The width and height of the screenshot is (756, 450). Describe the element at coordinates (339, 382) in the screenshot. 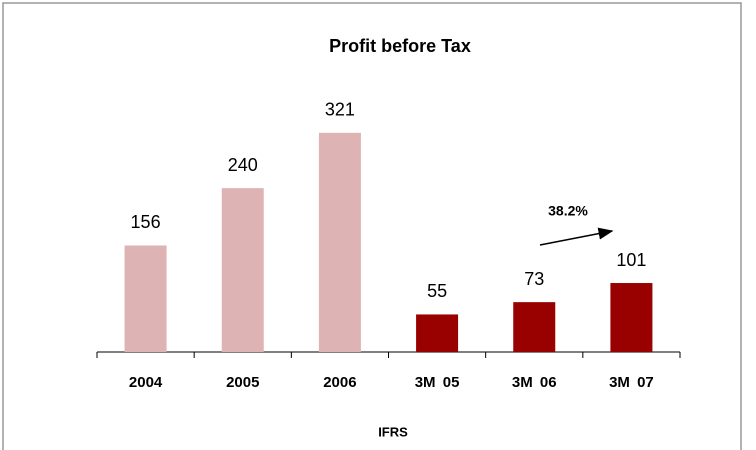

I see `x-tick-label: 2006` at that location.